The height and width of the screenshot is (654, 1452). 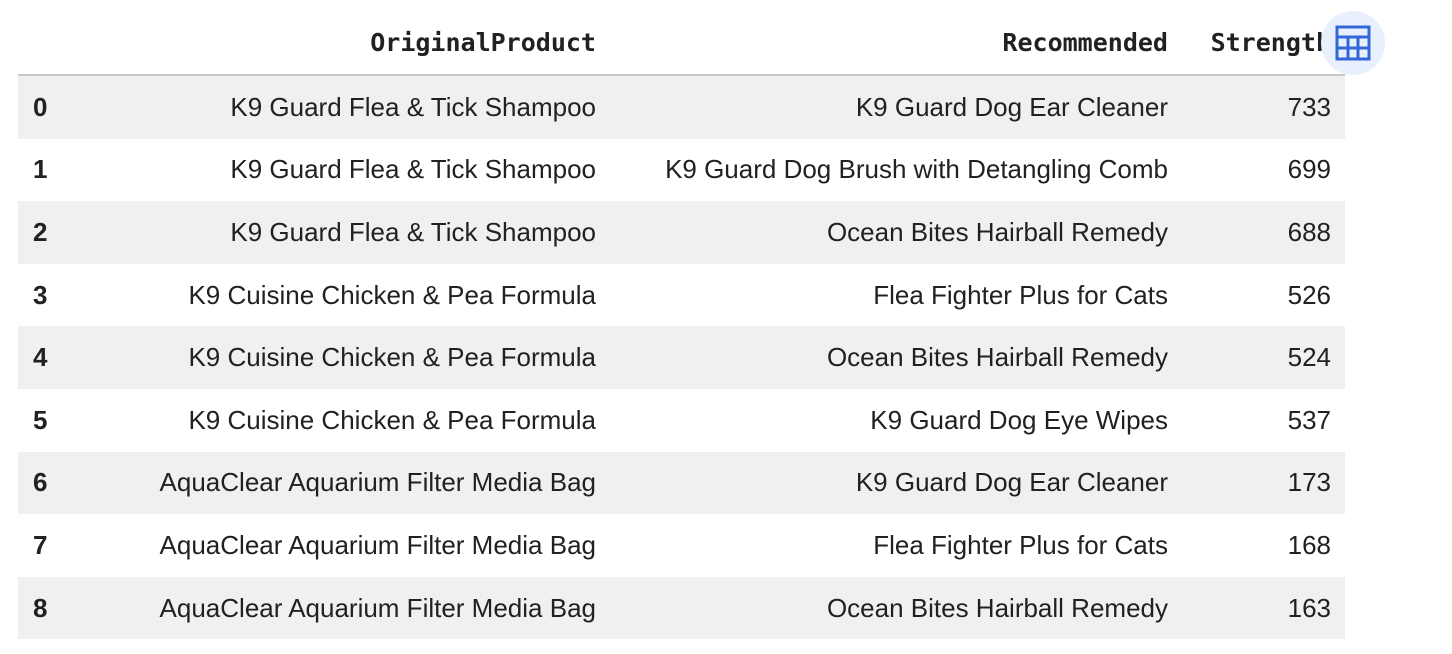 What do you see at coordinates (40, 419) in the screenshot?
I see `row-index: 5` at bounding box center [40, 419].